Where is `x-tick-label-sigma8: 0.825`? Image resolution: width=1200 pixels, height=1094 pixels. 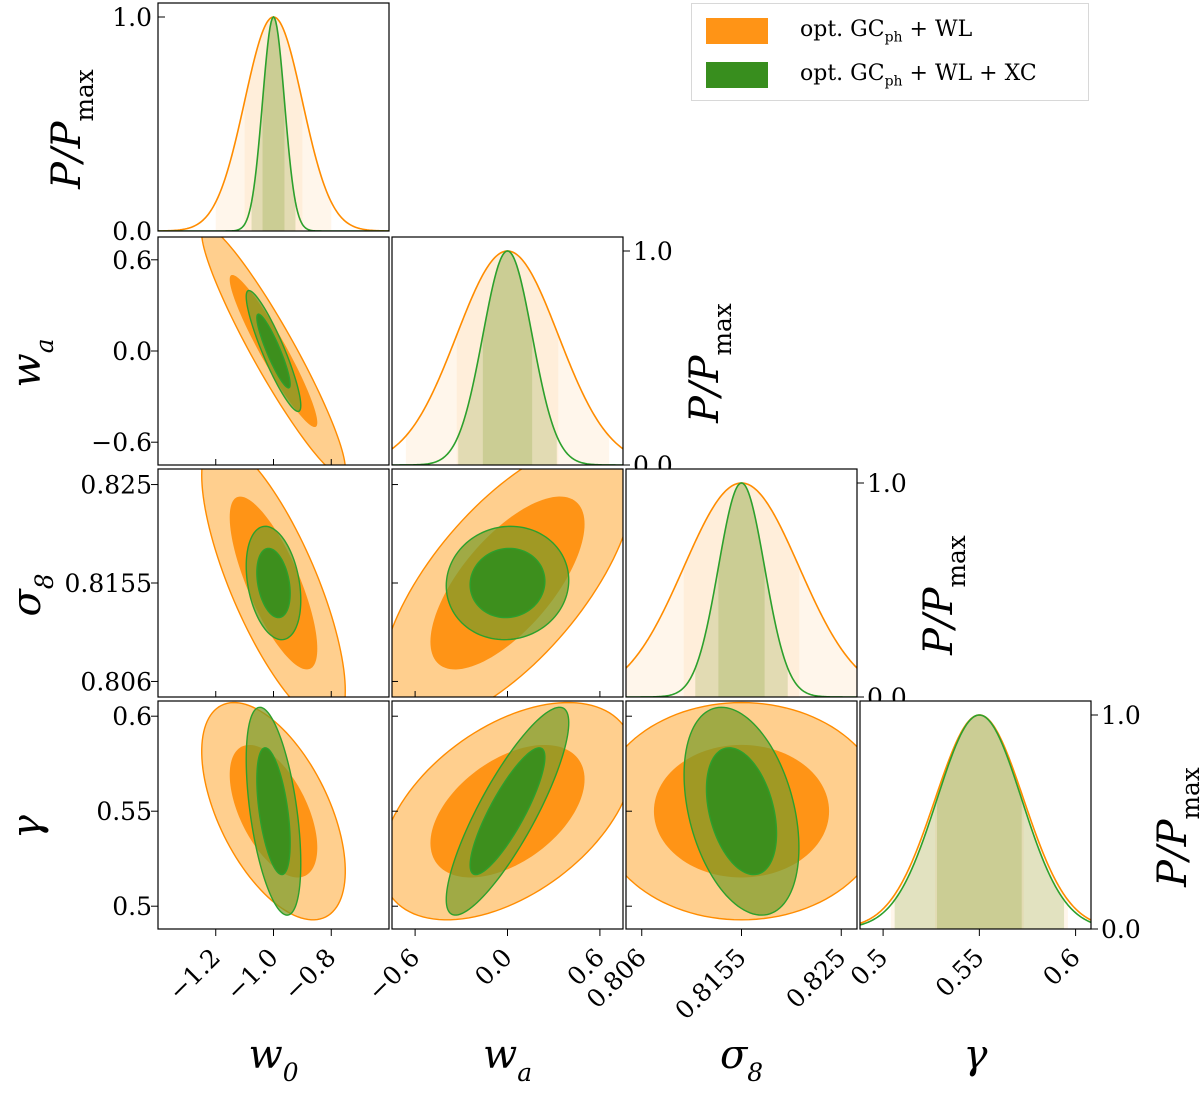 x-tick-label-sigma8: 0.825 is located at coordinates (815, 978).